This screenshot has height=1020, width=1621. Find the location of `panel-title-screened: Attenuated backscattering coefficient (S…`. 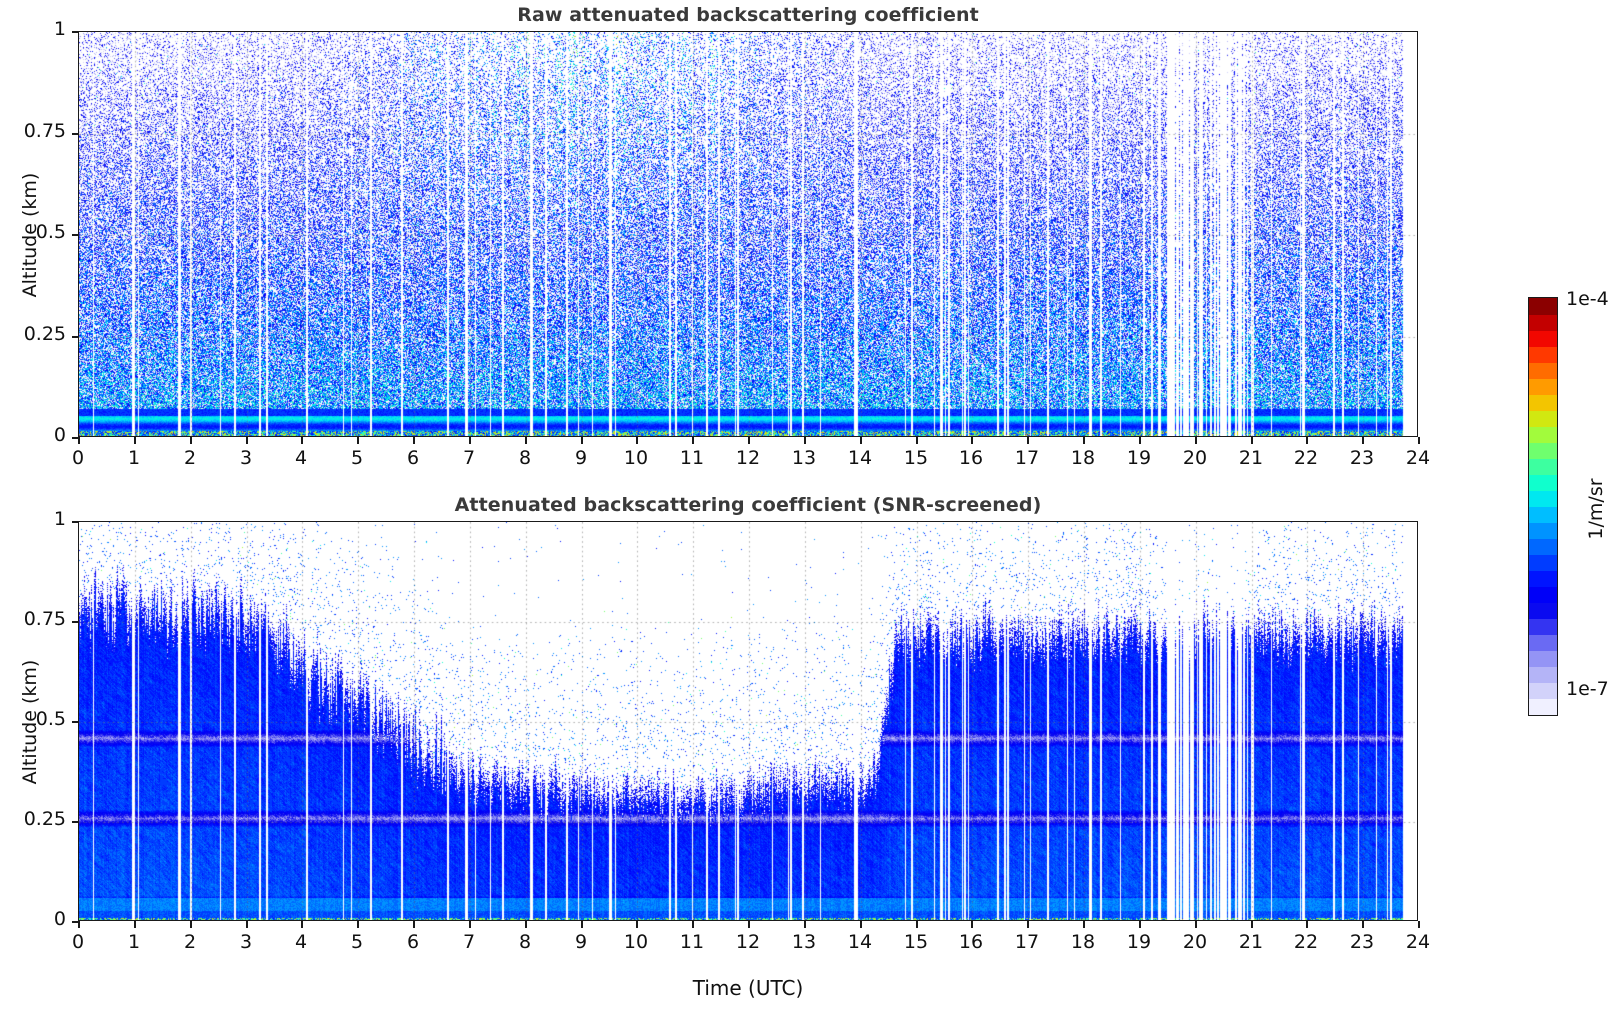

panel-title-screened: Attenuated backscattering coefficient (S… is located at coordinates (748, 505).